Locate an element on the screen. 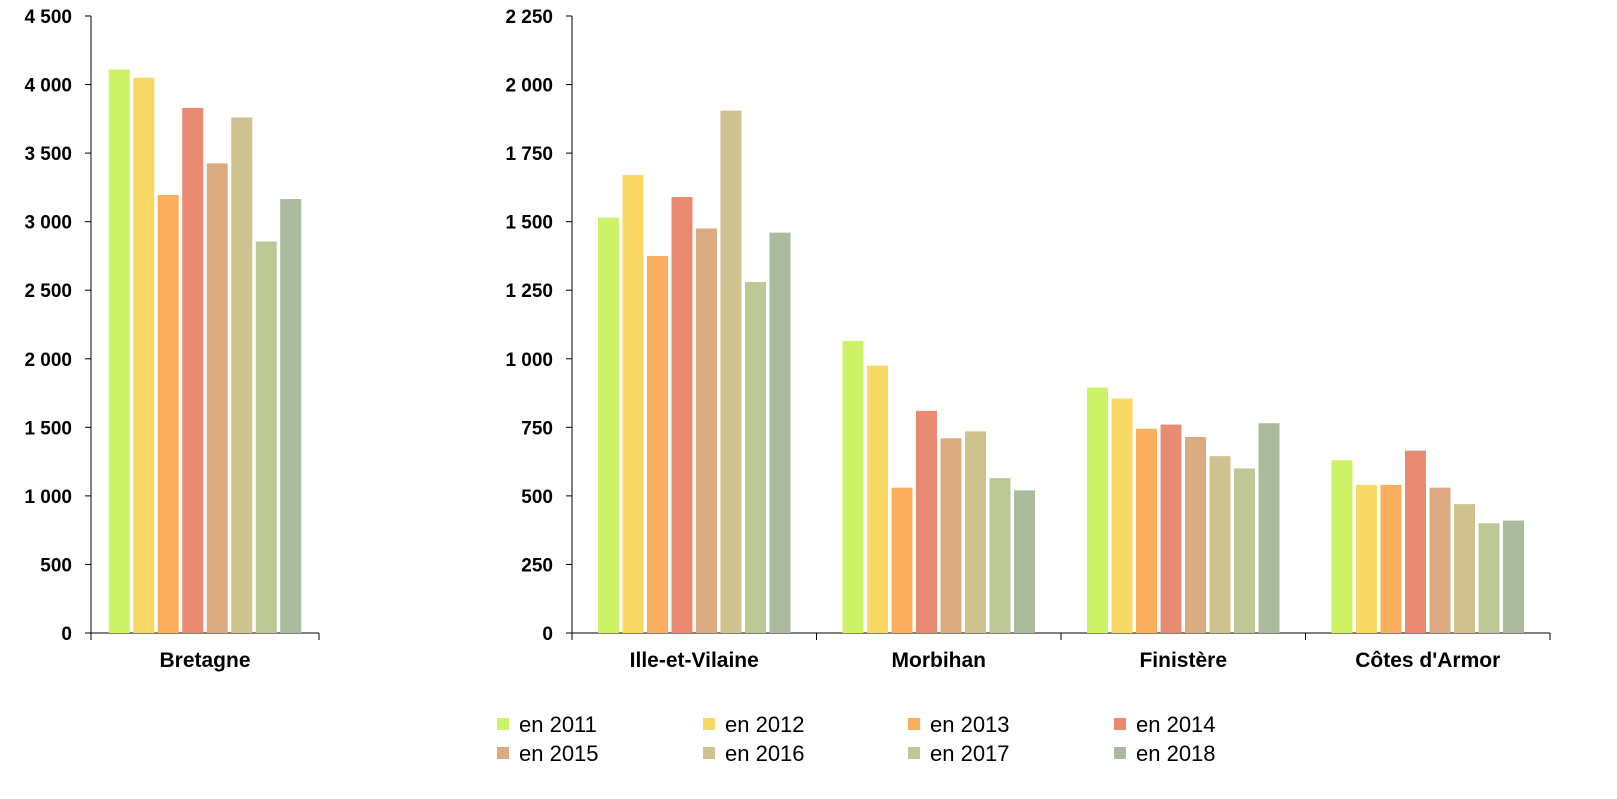  bar-ille-et-vilaine-en-2016 is located at coordinates (731, 371).